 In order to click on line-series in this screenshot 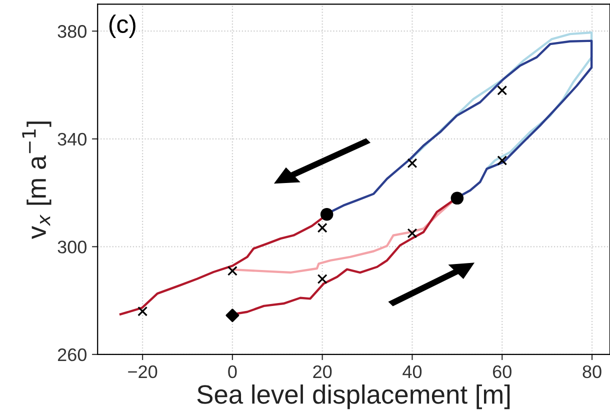, I will do `click(502, 100)`.